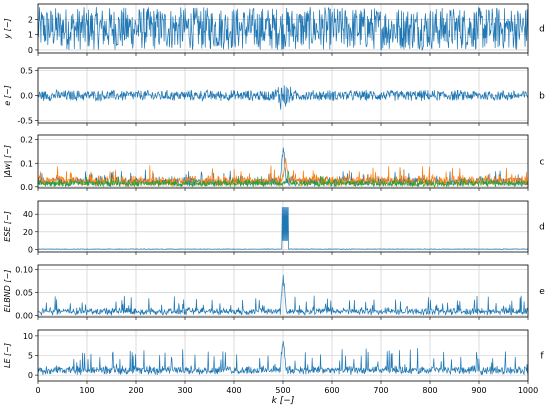  I want to click on y-tick-label: 40, so click(28, 214).